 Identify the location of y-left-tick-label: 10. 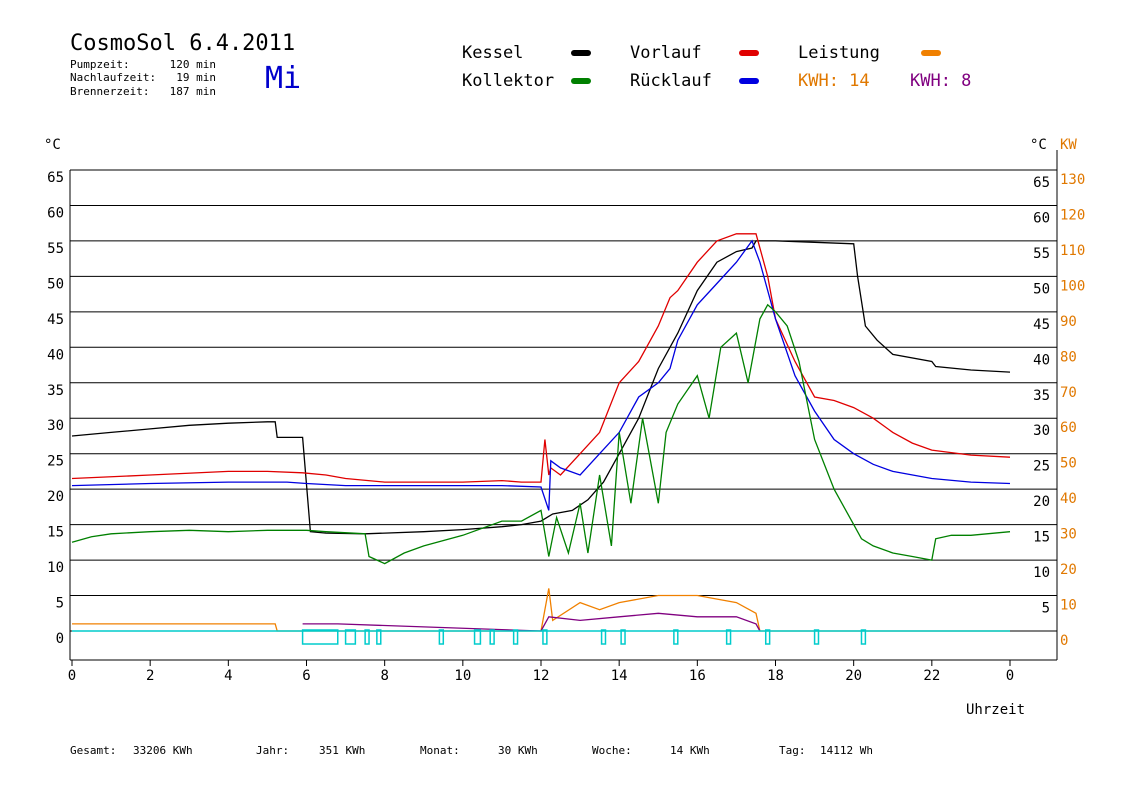
(55, 568).